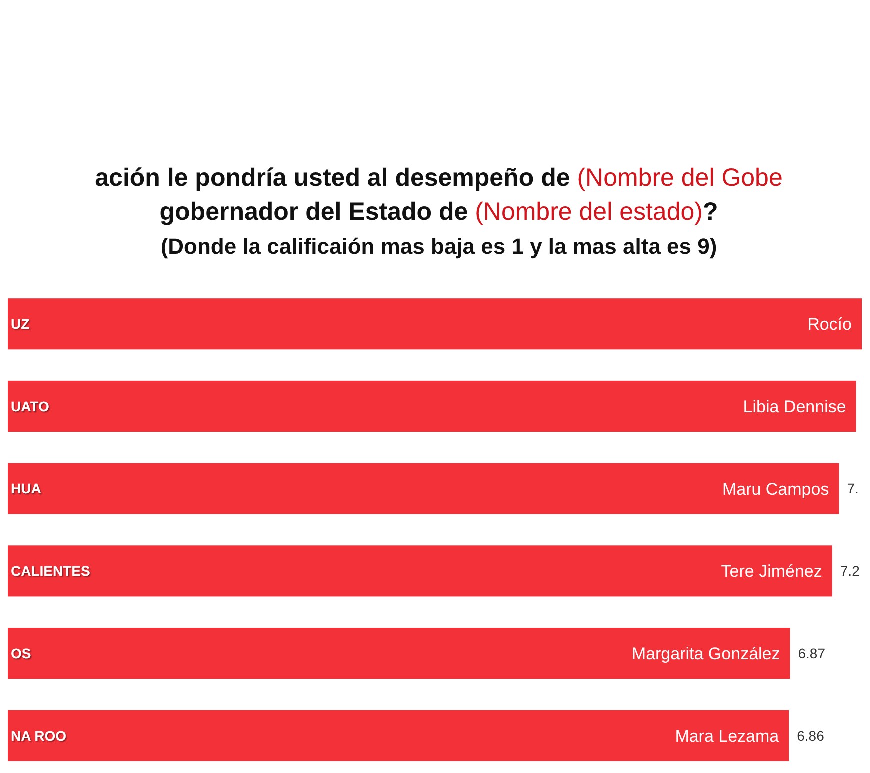 This screenshot has width=870, height=773. Describe the element at coordinates (850, 571) in the screenshot. I see `data-label: 7.2` at that location.